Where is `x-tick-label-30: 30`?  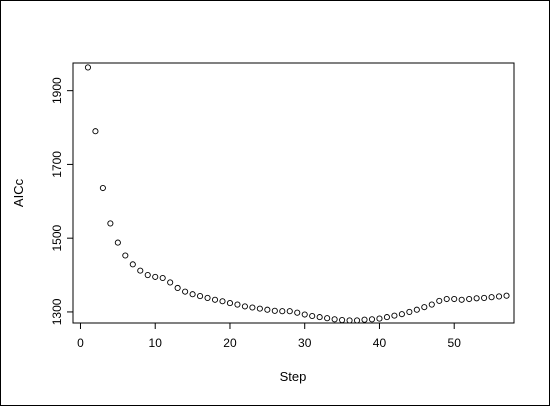 x-tick-label-30: 30 is located at coordinates (305, 343).